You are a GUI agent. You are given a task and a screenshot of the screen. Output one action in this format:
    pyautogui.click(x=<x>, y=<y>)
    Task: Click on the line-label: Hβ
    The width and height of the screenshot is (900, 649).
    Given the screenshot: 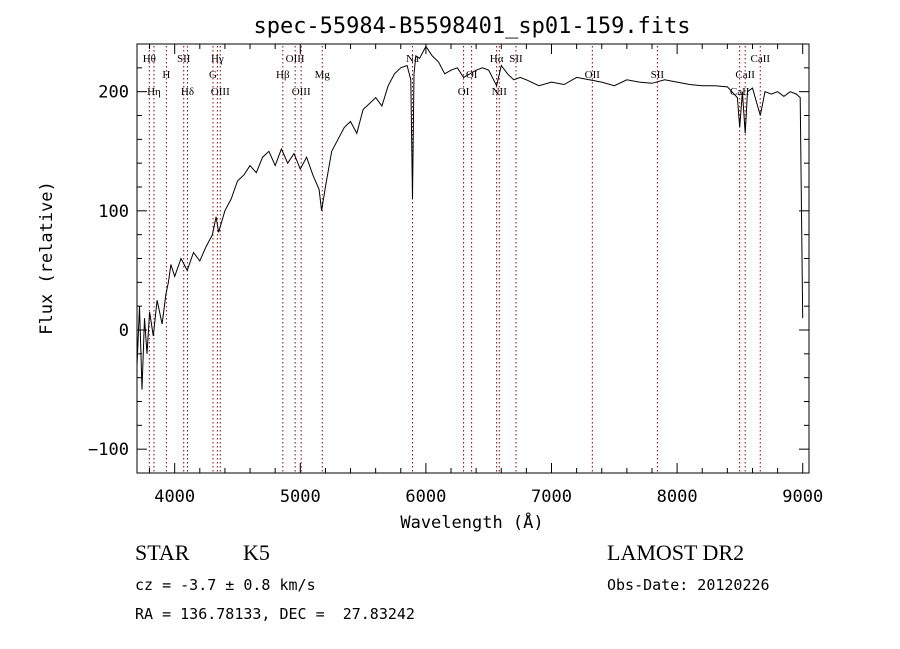 What is the action you would take?
    pyautogui.click(x=283, y=75)
    